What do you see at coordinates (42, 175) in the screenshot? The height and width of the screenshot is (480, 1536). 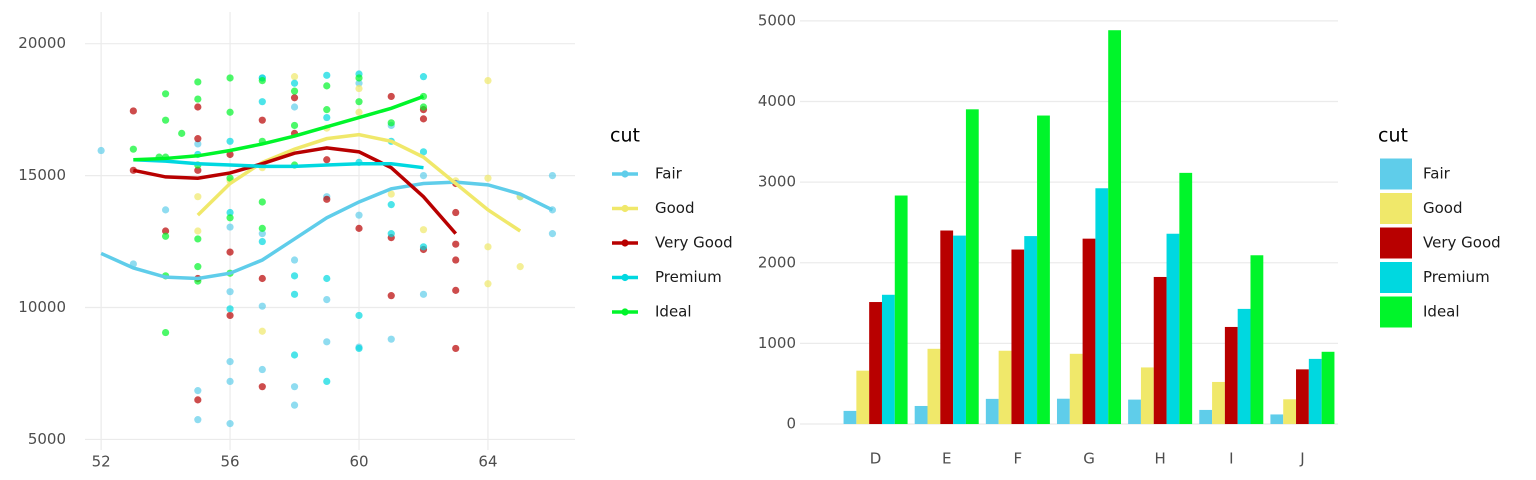 I see `y-tick-label: 15000` at bounding box center [42, 175].